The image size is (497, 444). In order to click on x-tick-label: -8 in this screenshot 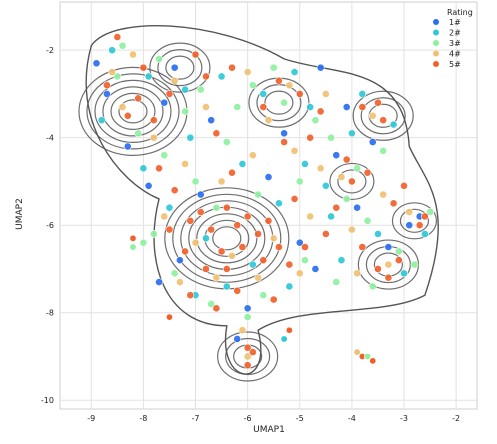, I will do `click(143, 418)`.